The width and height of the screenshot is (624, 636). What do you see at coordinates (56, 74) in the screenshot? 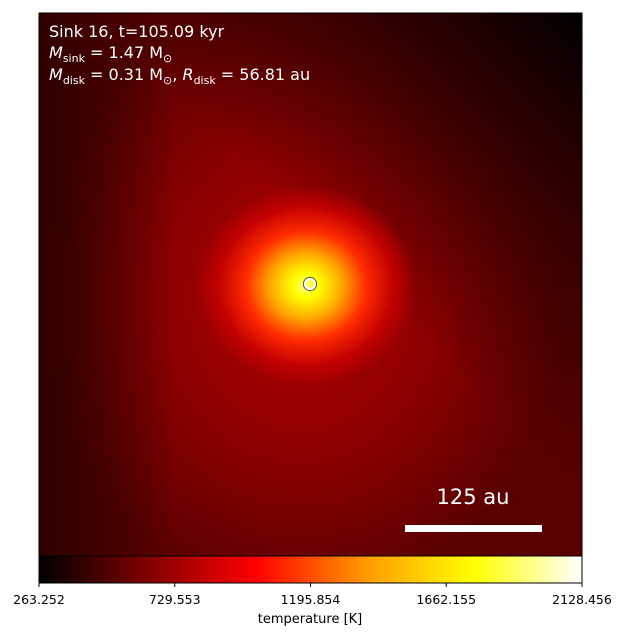
I see `annotation-disk-mass-symbol: M` at bounding box center [56, 74].